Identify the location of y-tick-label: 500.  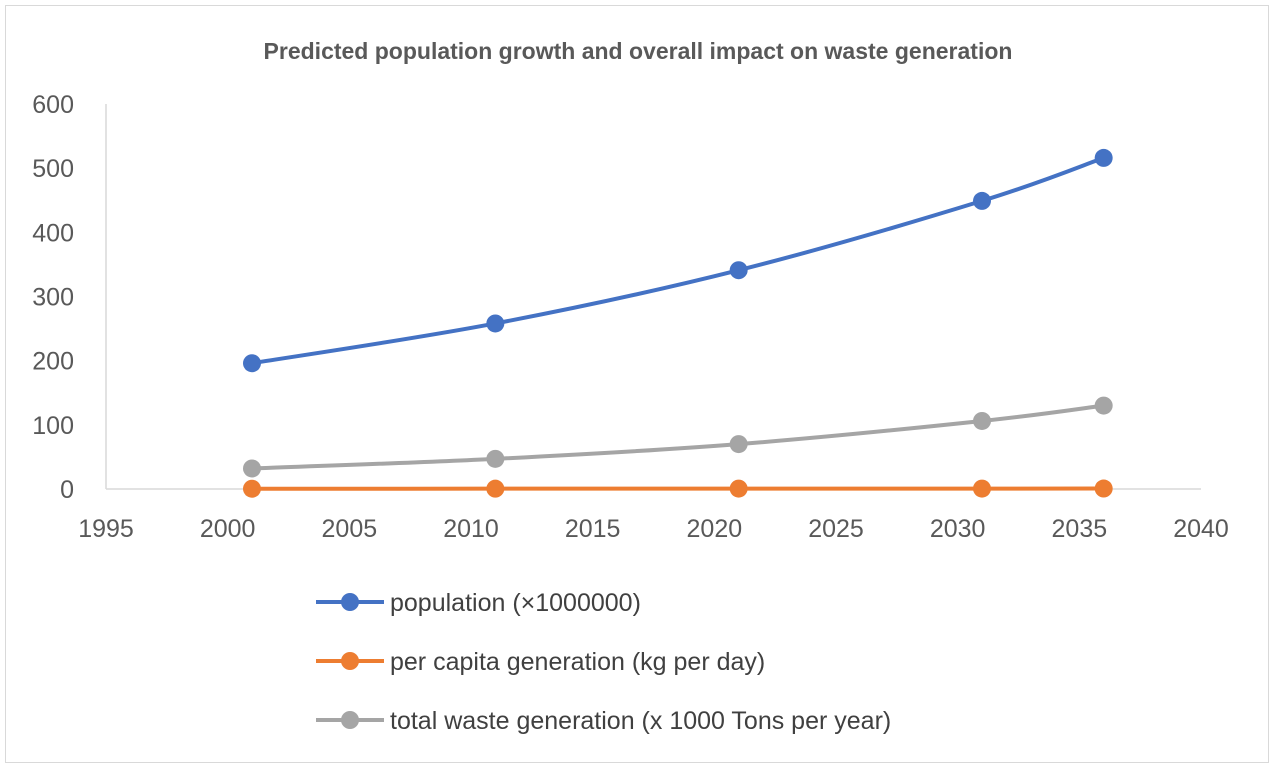
(53, 169).